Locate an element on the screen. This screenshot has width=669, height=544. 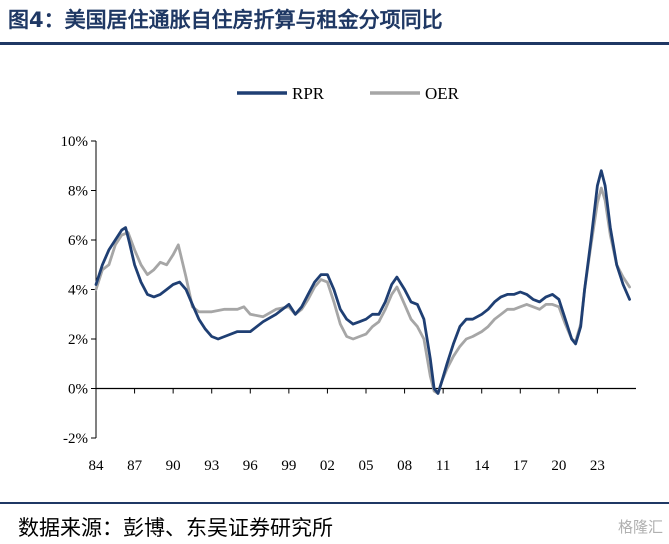
chart-title: 图4：美国居住通胀自住房折算与租金分项同比 is located at coordinates (225, 20).